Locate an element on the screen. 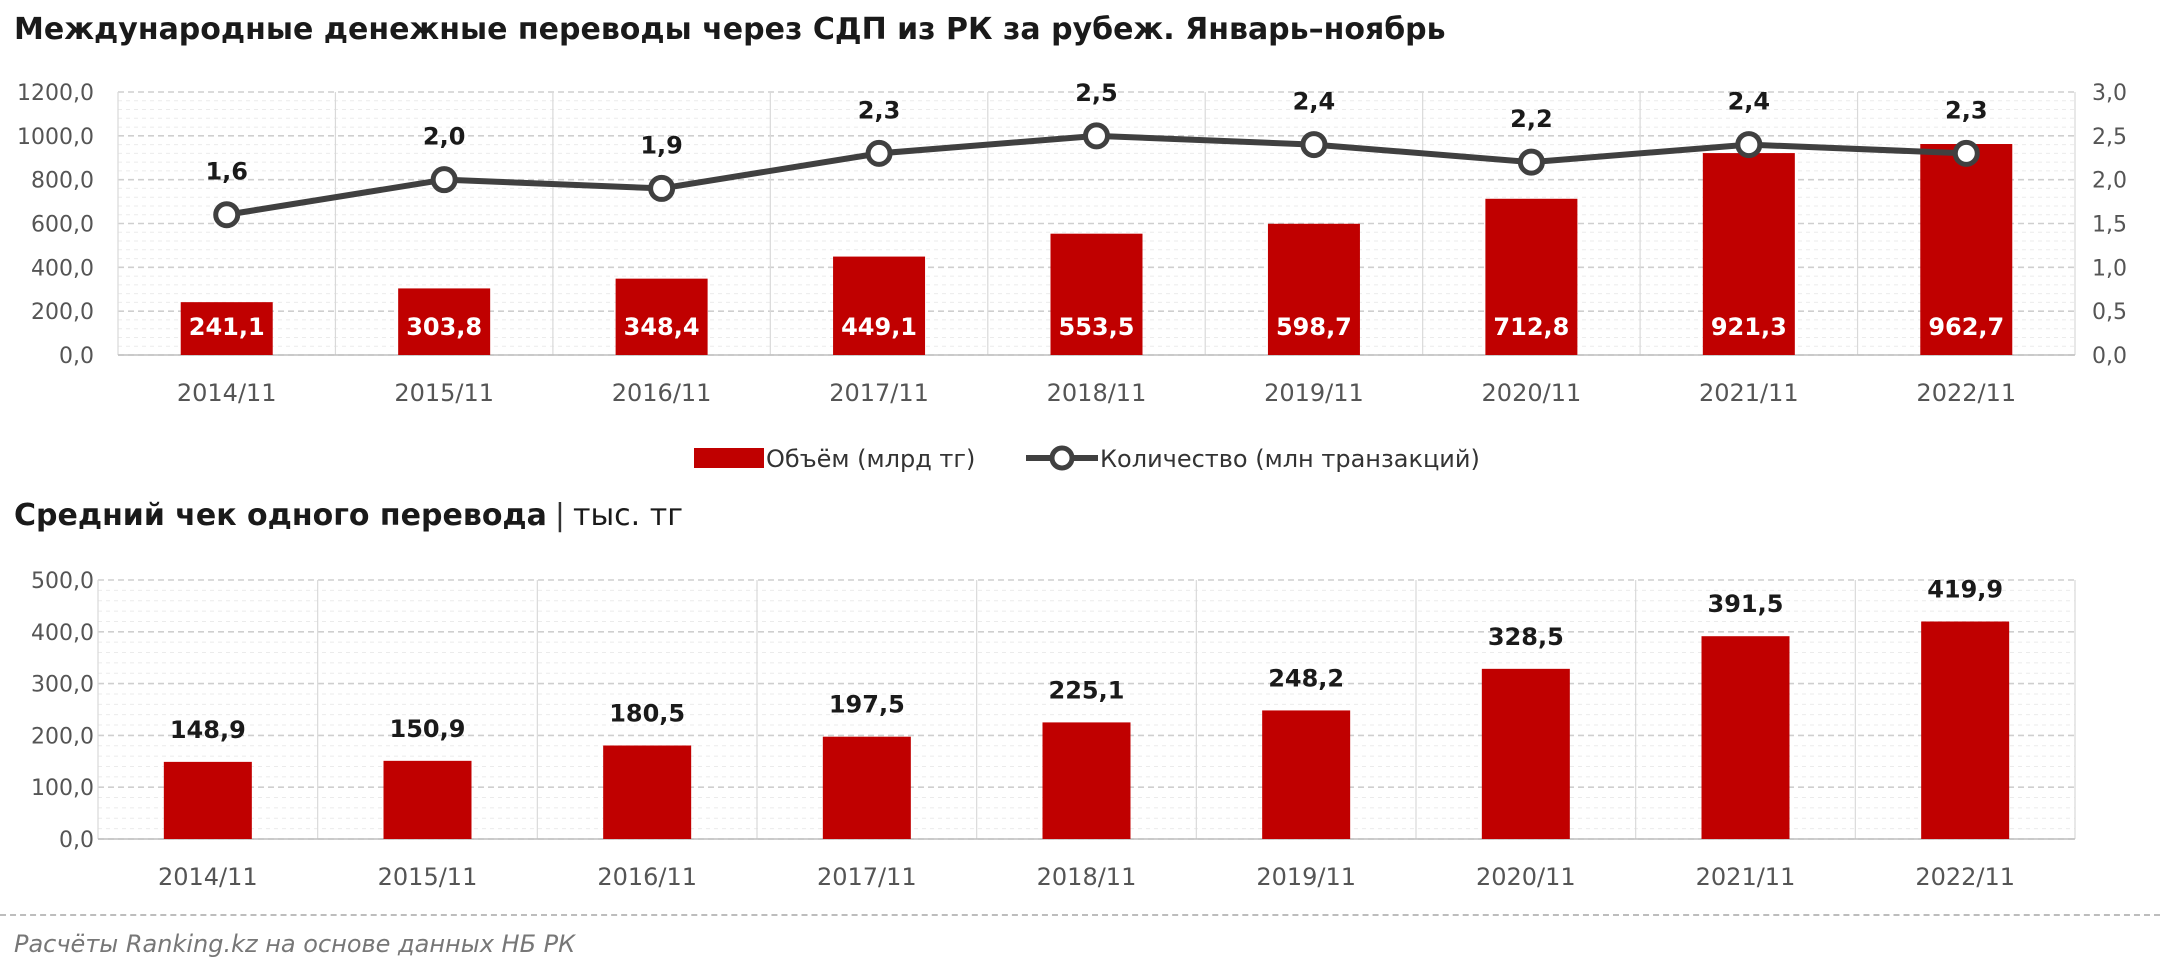 The image size is (2160, 973). y-right-tick-label: 0,0 is located at coordinates (2109, 356).